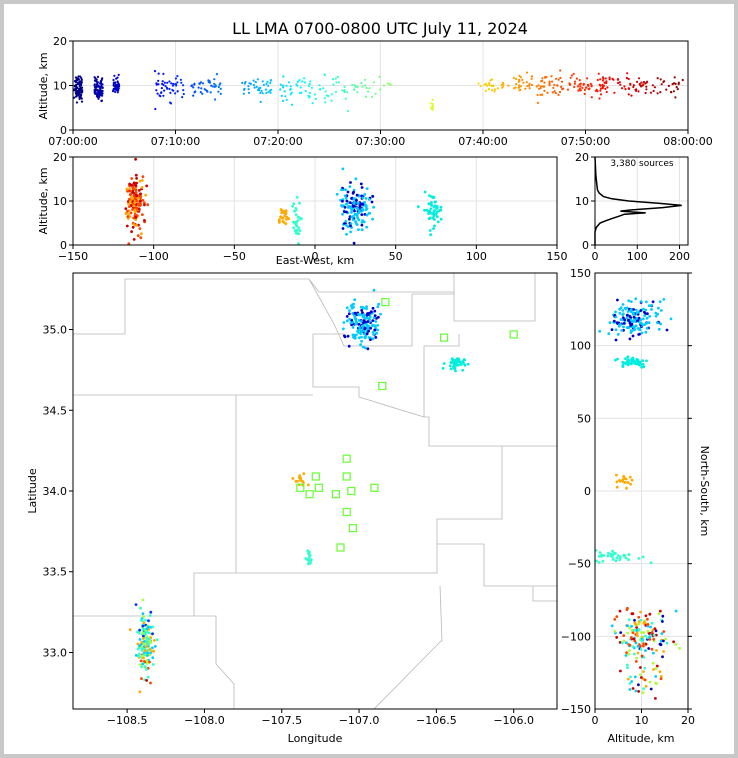 The height and width of the screenshot is (758, 738). I want to click on longitude-tick-label: −106.0, so click(513, 720).